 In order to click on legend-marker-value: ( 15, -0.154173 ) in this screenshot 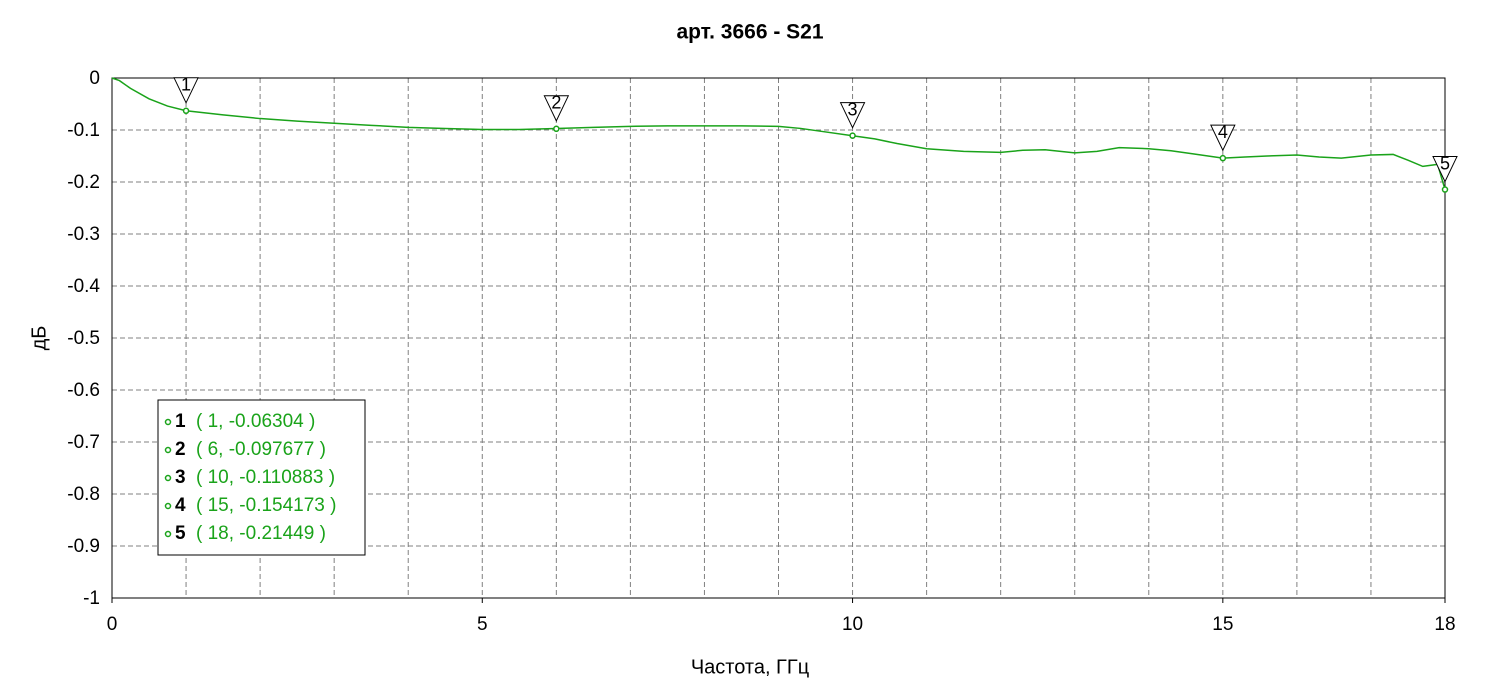, I will do `click(266, 505)`.